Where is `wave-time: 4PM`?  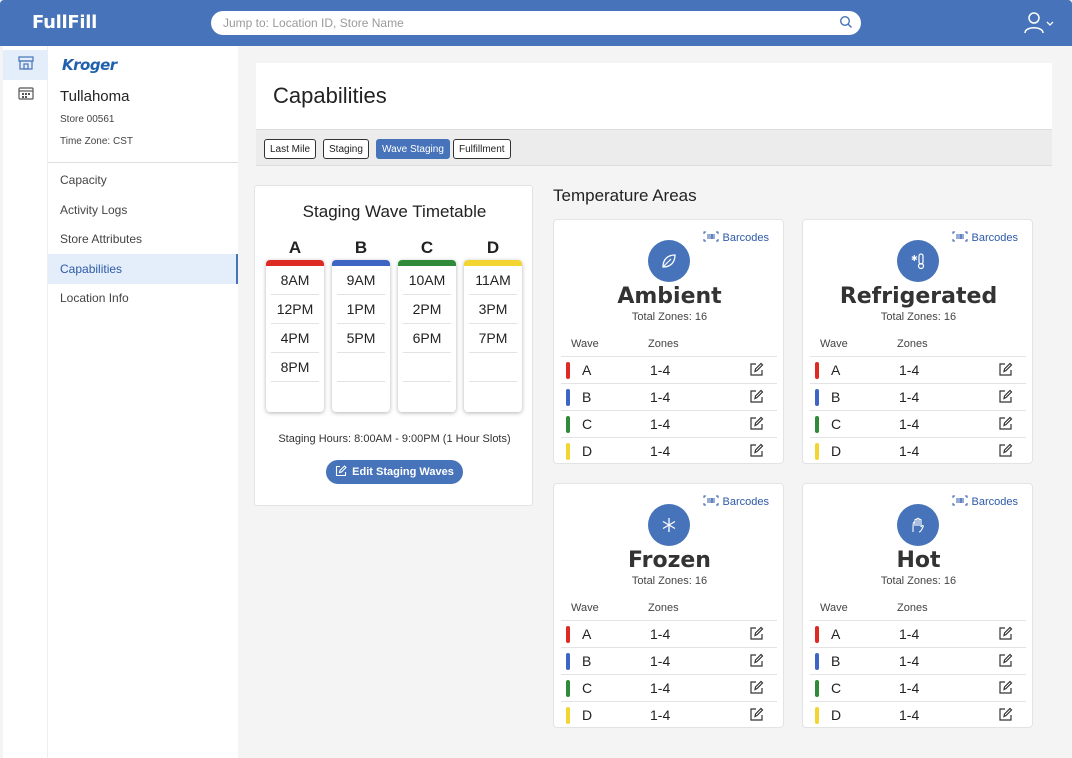
wave-time: 4PM is located at coordinates (295, 338).